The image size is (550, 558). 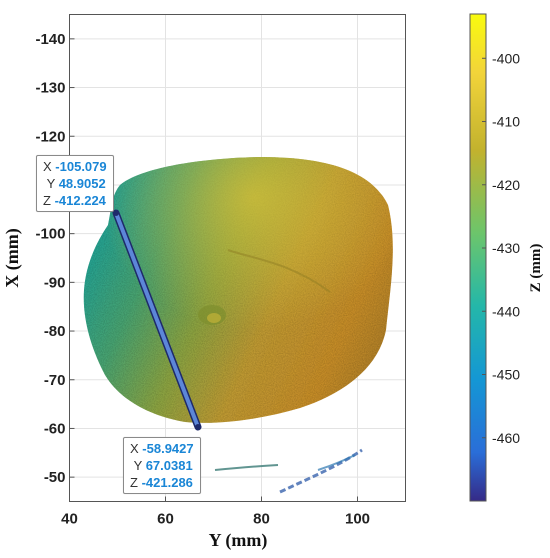 What do you see at coordinates (50, 234) in the screenshot?
I see `y-tick-label: -100` at bounding box center [50, 234].